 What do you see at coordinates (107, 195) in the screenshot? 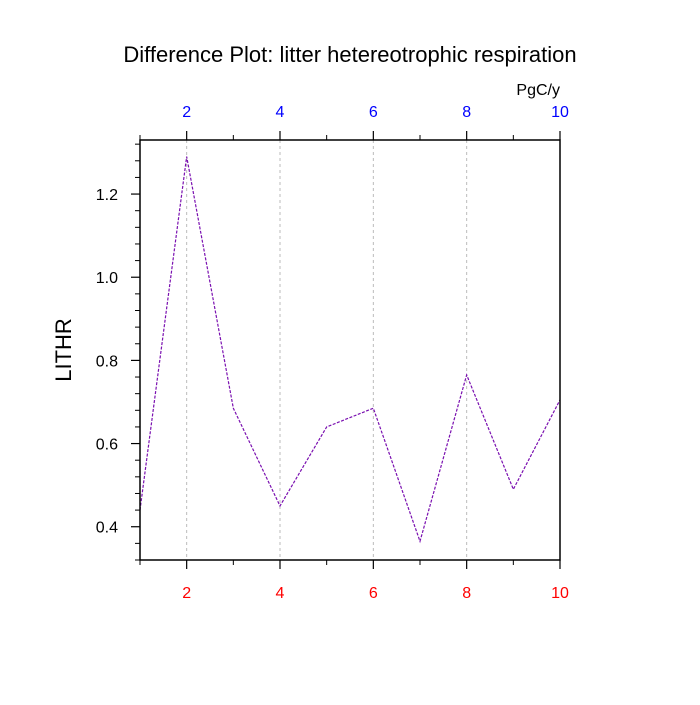
I see `y-tick-label: 1.2` at bounding box center [107, 195].